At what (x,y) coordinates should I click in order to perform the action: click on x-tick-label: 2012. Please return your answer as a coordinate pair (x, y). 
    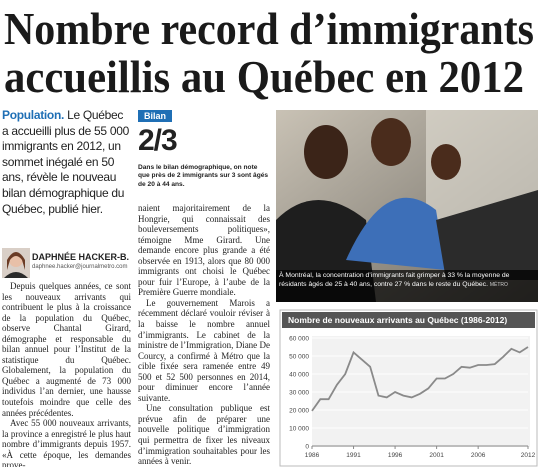
    Looking at the image, I should click on (528, 455).